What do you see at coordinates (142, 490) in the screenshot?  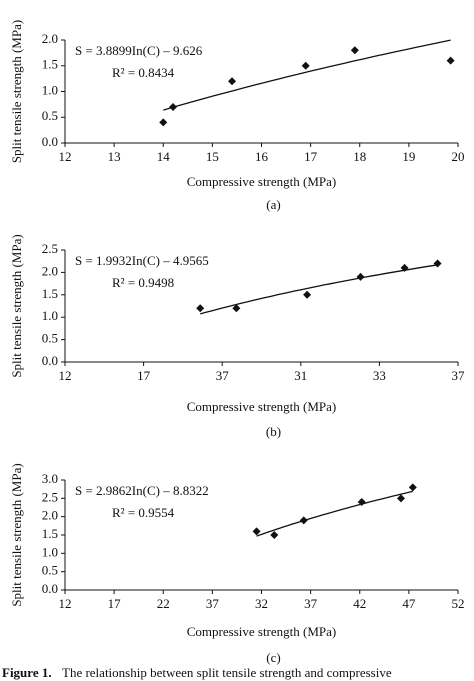 I see `equation: S = 2.9862In(C) – 8.8322` at bounding box center [142, 490].